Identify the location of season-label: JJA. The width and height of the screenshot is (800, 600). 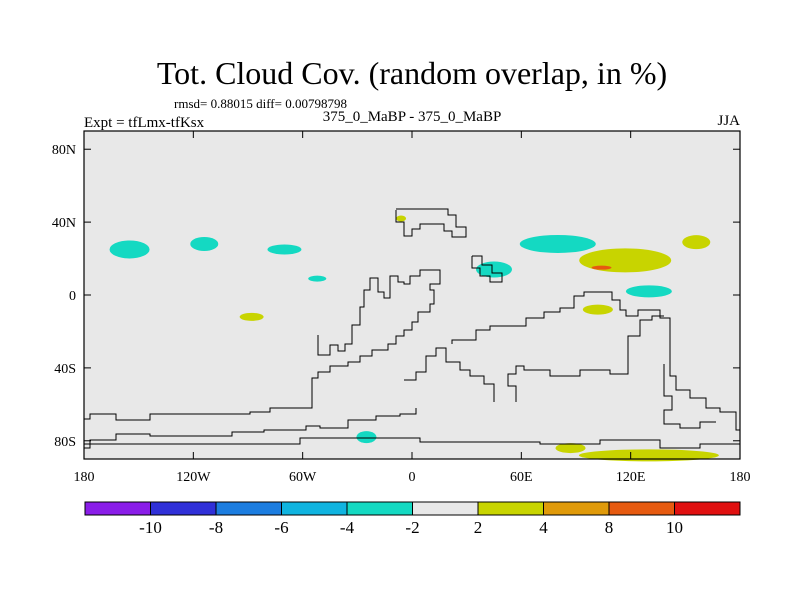
(728, 121).